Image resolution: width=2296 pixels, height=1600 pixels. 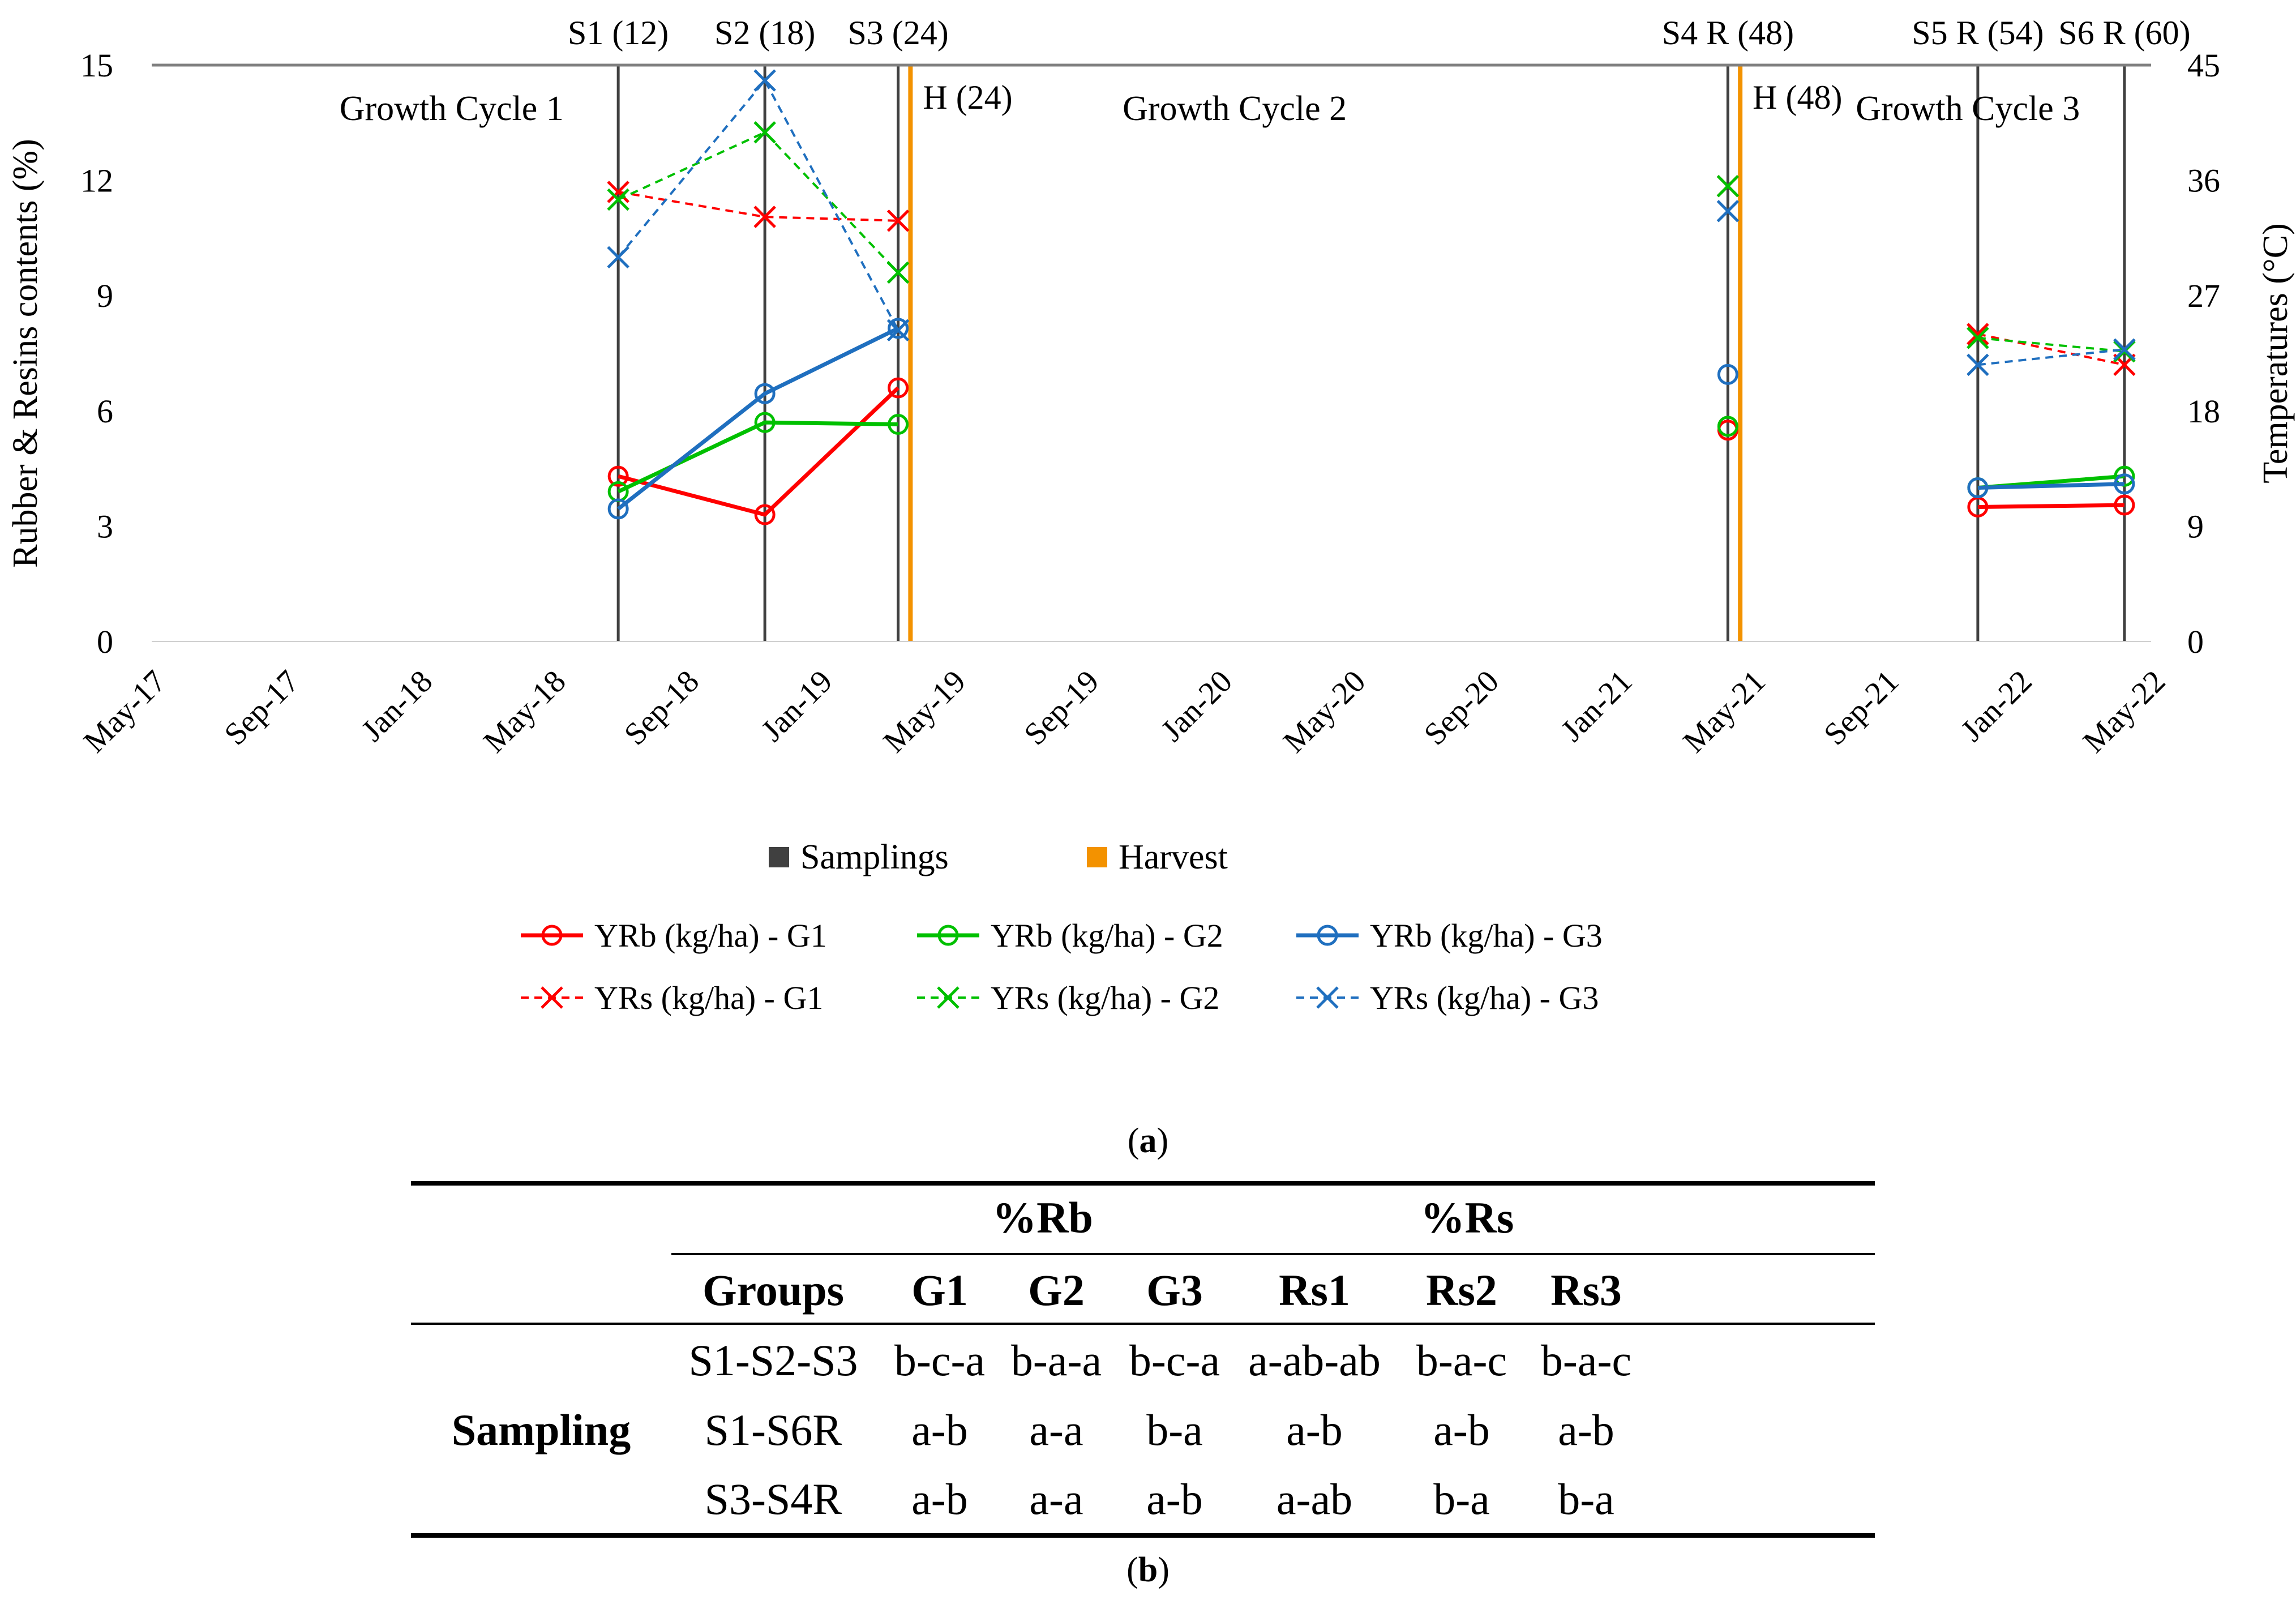 What do you see at coordinates (1148, 1570) in the screenshot?
I see `caption-b: (b)` at bounding box center [1148, 1570].